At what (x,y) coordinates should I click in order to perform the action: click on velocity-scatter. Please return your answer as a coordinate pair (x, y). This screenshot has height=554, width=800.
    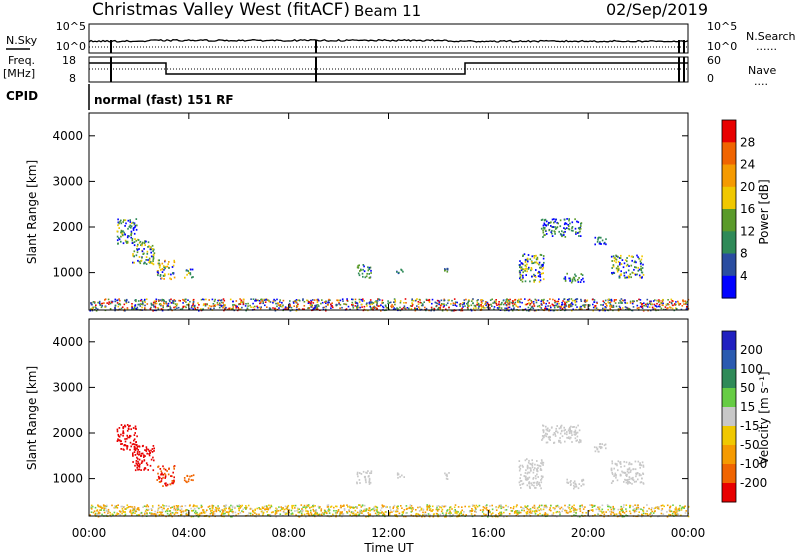
    Looking at the image, I should click on (389, 471).